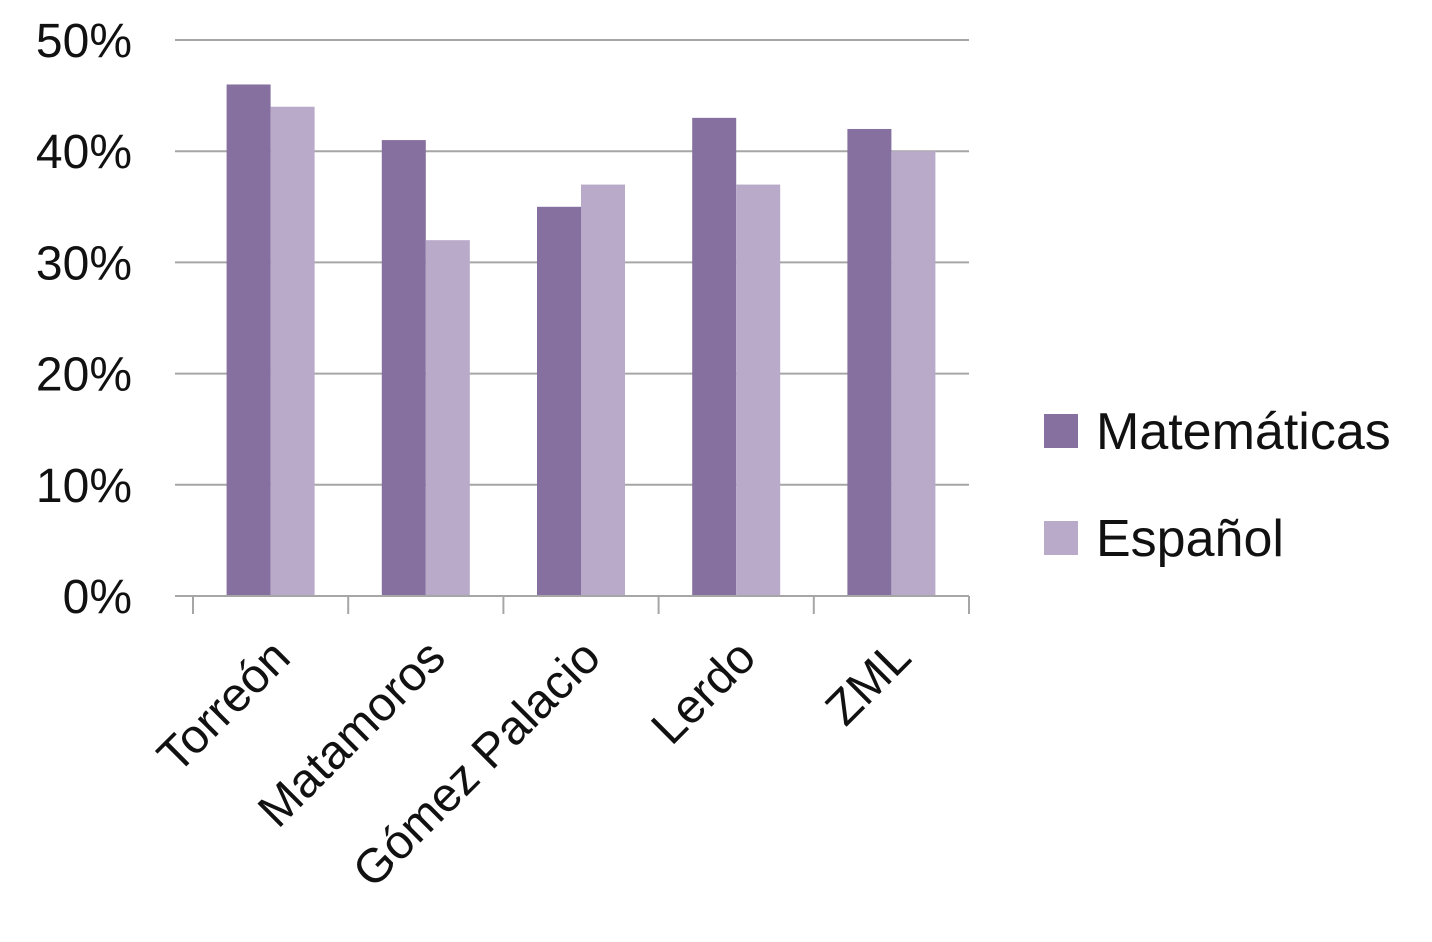 The image size is (1432, 942). I want to click on x-tick-label: Torreón, so click(224, 706).